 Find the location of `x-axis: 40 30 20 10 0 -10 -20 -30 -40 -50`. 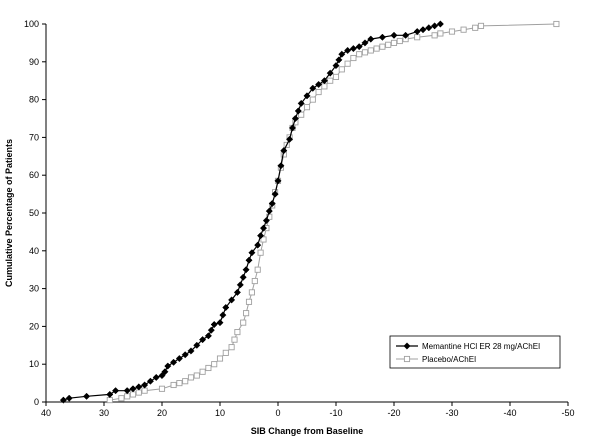

x-axis: 40 30 20 10 0 -10 -20 -30 -40 -50 is located at coordinates (308, 409).